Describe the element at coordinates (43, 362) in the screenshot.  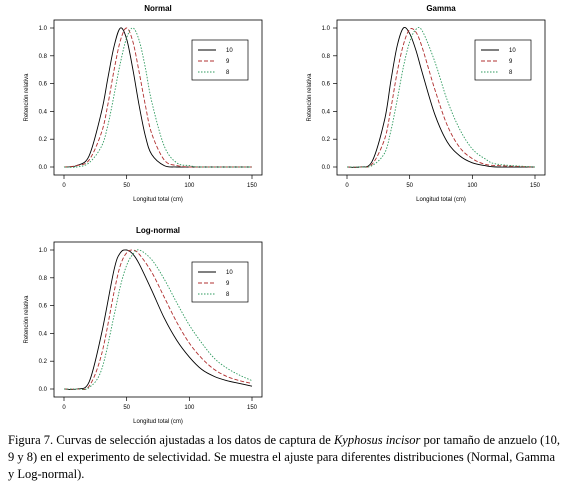
I see `lognormal-y-tick-label: 0.2` at that location.